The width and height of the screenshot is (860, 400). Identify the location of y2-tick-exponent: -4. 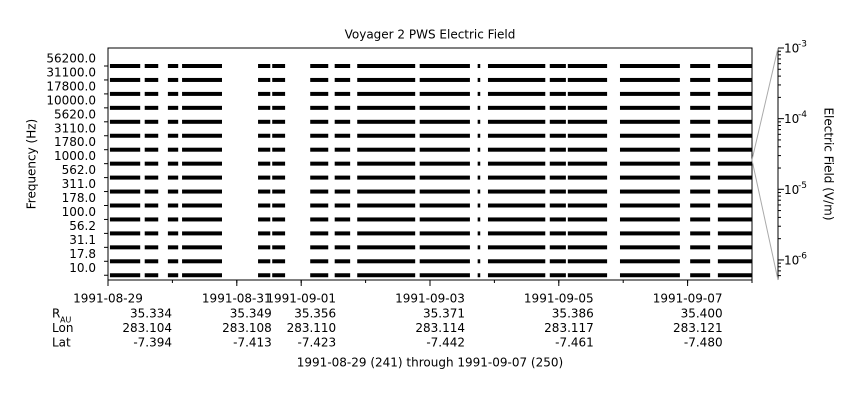
(802, 115).